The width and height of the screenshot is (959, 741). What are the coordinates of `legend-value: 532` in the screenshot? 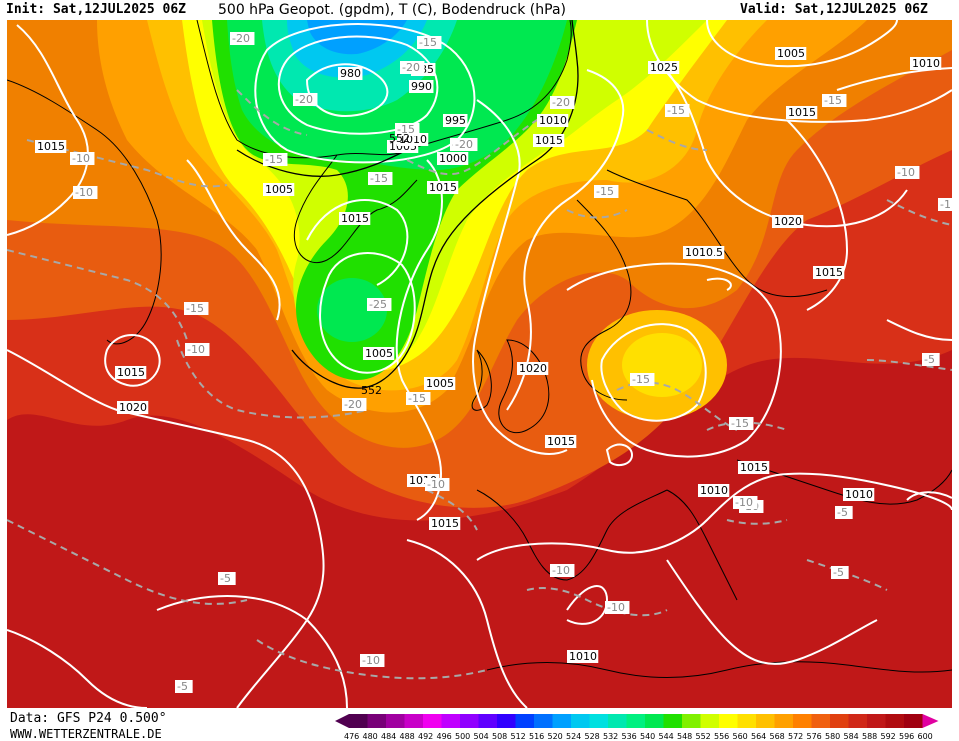 It's located at (610, 736).